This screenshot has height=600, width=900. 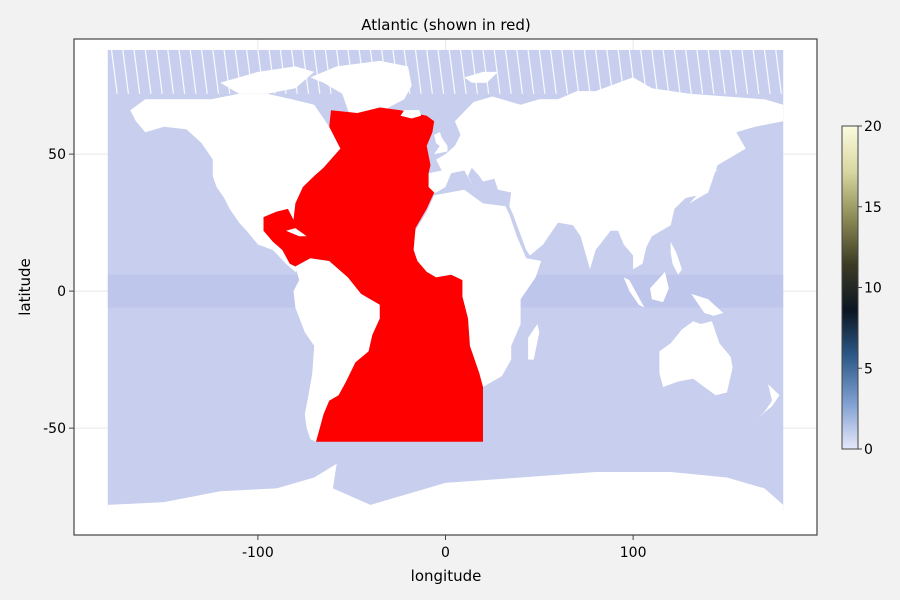 What do you see at coordinates (676, 258) in the screenshot?
I see `continent-philippines` at bounding box center [676, 258].